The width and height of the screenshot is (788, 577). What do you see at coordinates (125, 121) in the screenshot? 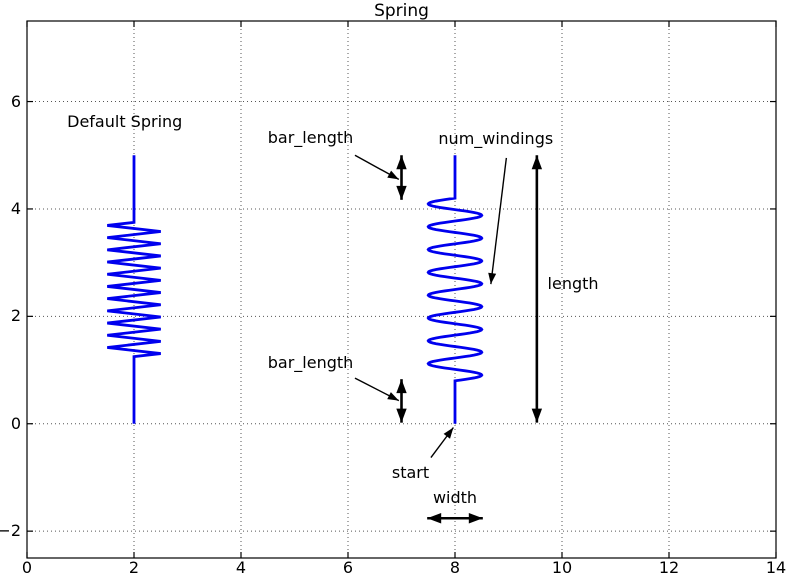
I see `default-spring-label: Default Spring` at bounding box center [125, 121].